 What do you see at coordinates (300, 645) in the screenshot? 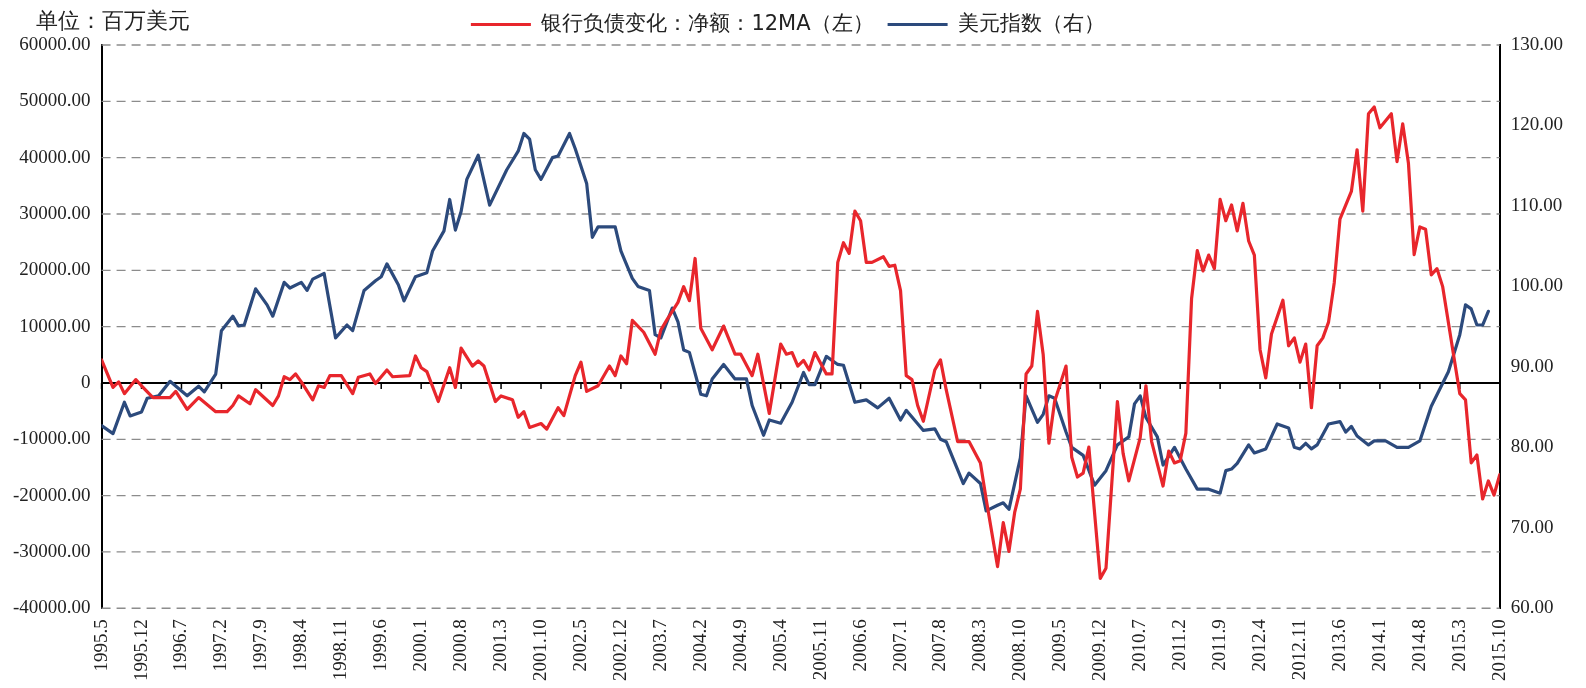
I see `x-tick-label: 1998.4` at bounding box center [300, 645].